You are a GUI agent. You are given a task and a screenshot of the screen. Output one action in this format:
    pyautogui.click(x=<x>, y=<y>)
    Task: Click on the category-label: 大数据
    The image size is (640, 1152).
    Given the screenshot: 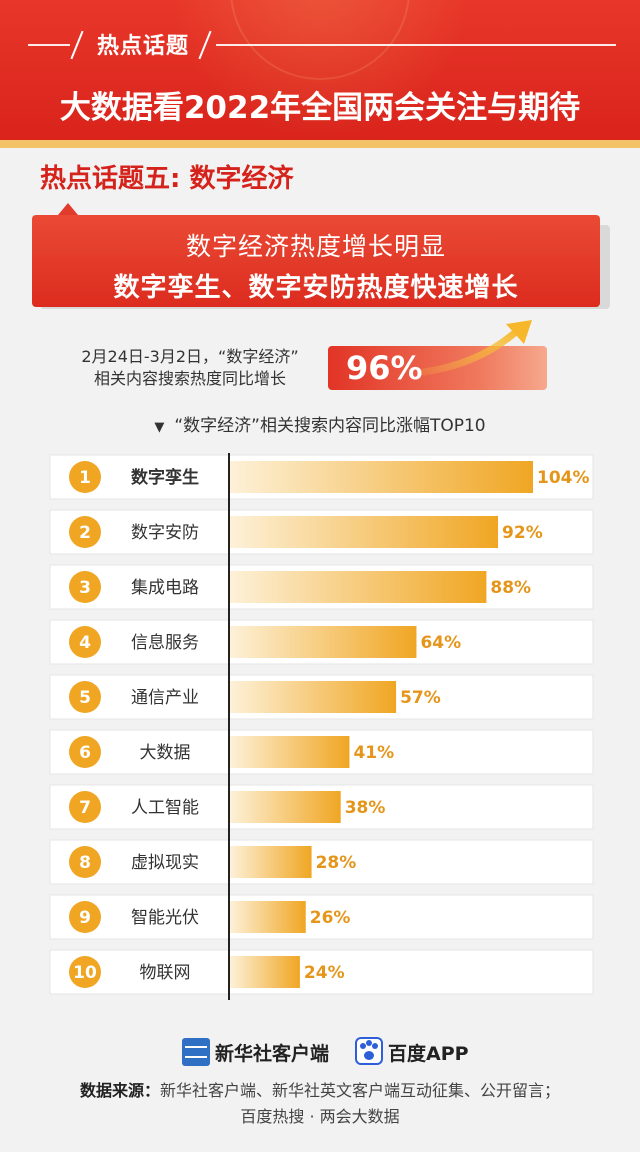 What is the action you would take?
    pyautogui.click(x=165, y=753)
    